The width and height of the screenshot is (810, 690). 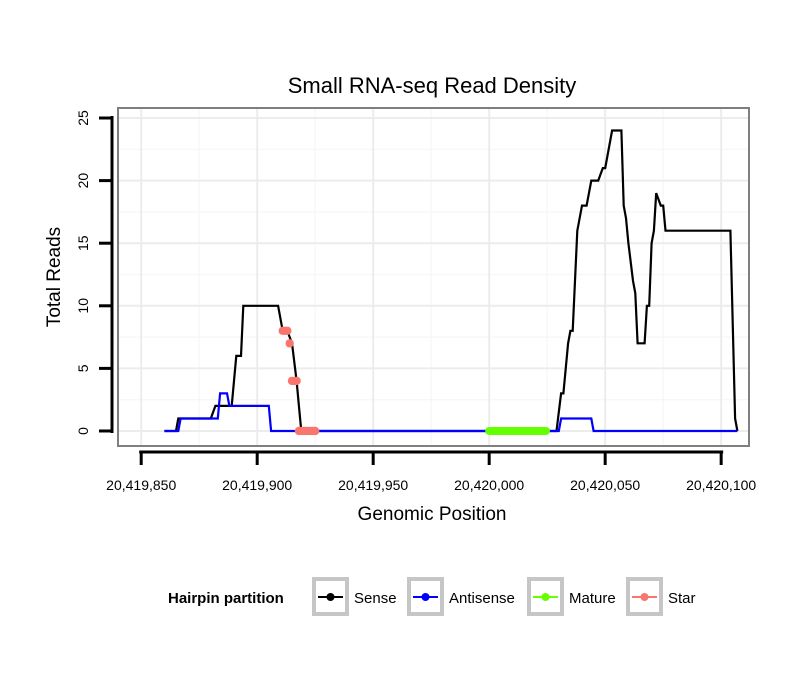 What do you see at coordinates (592, 598) in the screenshot?
I see `legend-label-mature: Mature` at bounding box center [592, 598].